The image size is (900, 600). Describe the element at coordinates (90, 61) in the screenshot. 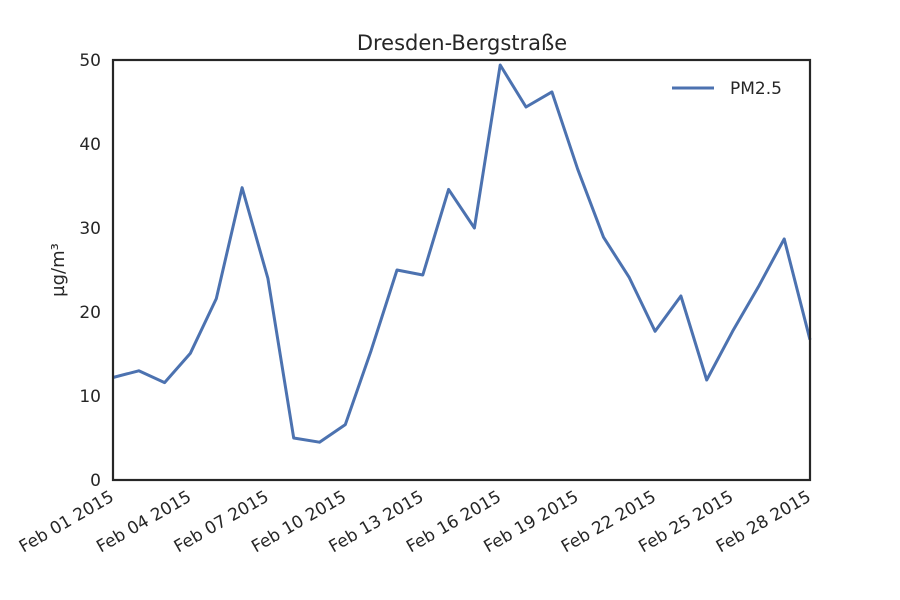

I see `y-tick-label: 50` at that location.